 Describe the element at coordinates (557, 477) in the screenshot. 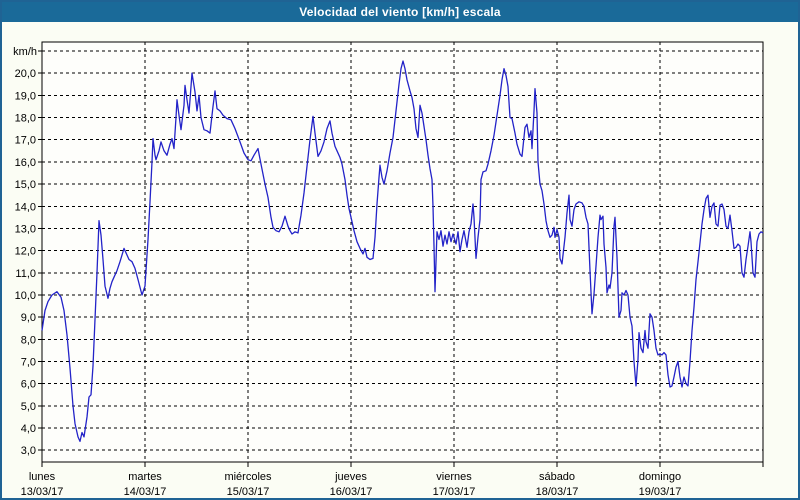

I see `x-day-name-label: sábado` at that location.